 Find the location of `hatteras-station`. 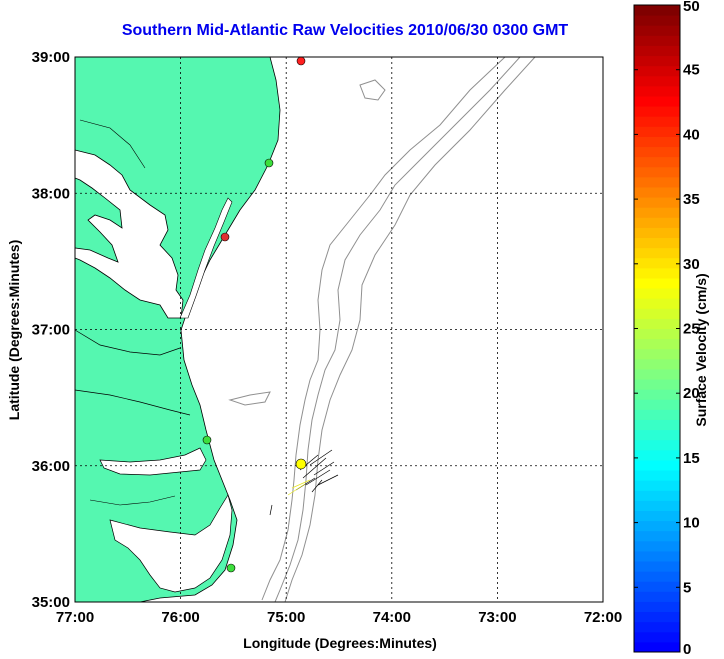

hatteras-station is located at coordinates (231, 568).